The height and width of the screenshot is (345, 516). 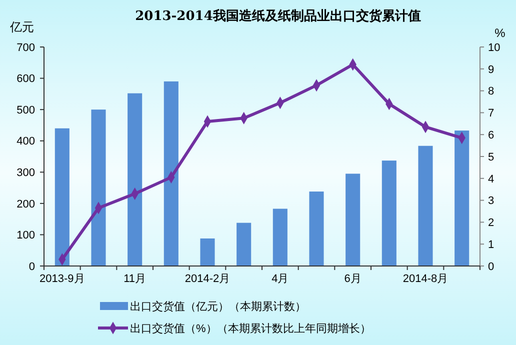 I want to click on y-tick-label: 200, so click(x=25, y=204).